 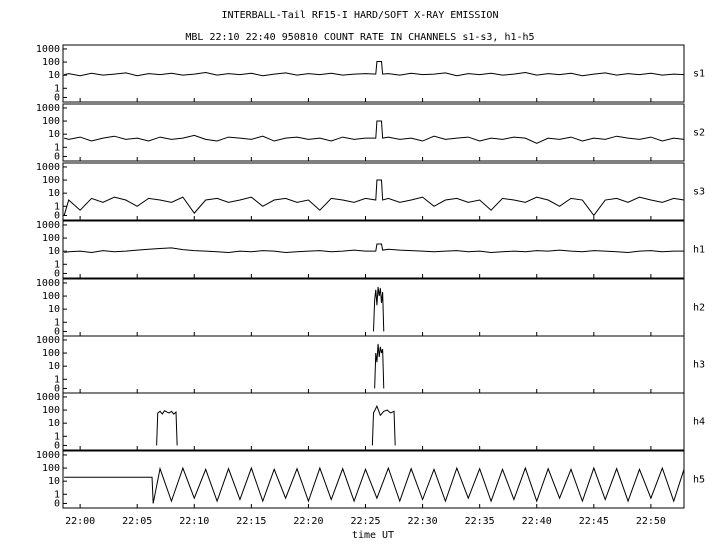 What do you see at coordinates (699, 308) in the screenshot?
I see `panel-label: h2` at bounding box center [699, 308].